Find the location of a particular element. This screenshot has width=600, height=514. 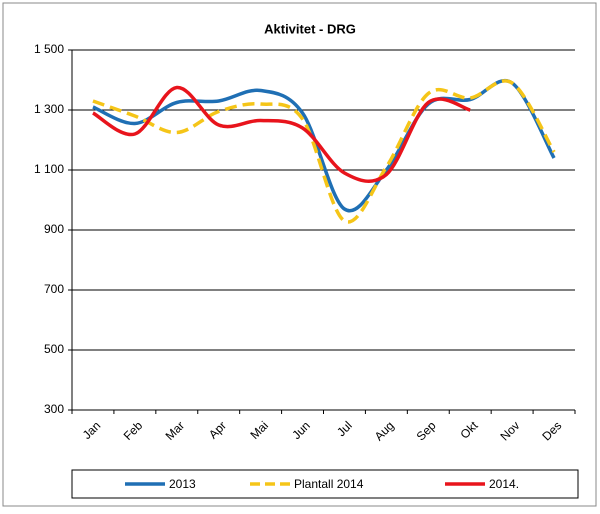

y-tick-label: 300 is located at coordinates (54, 409).